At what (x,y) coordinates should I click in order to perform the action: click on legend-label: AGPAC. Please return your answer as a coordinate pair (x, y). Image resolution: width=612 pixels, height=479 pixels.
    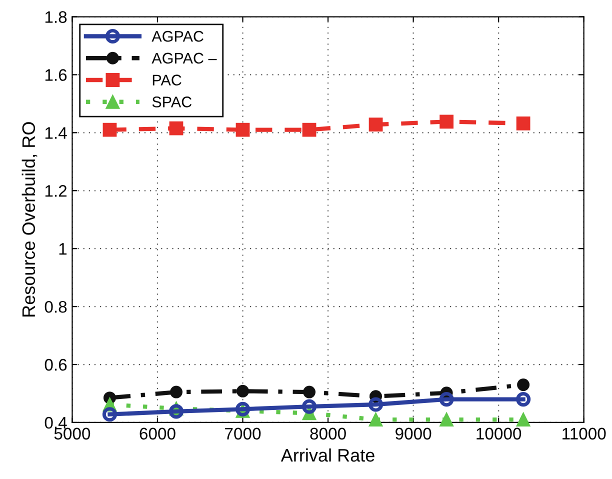
    Looking at the image, I should click on (178, 36).